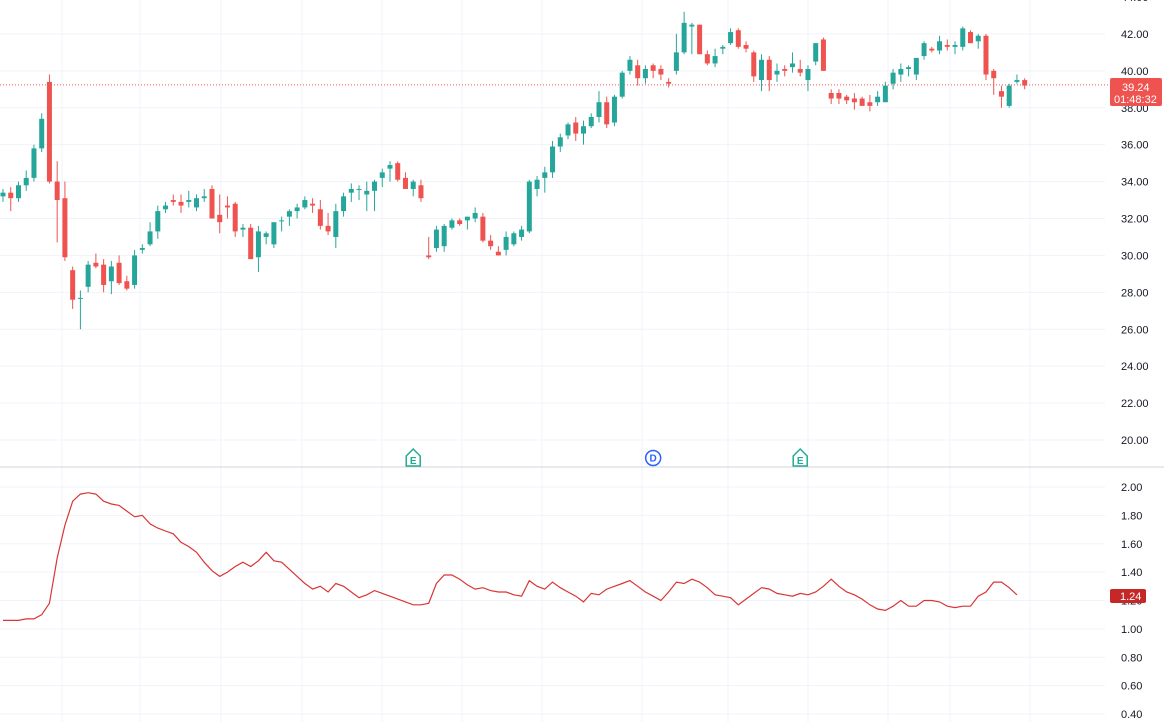 The width and height of the screenshot is (1164, 722). I want to click on dividend-marker: D, so click(653, 458).